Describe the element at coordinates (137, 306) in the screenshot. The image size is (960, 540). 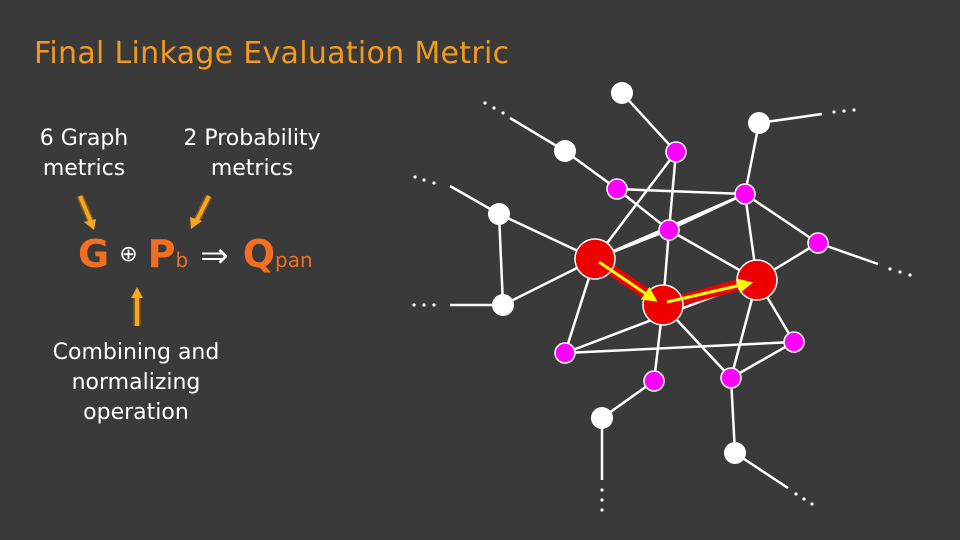
I see `combining-arrow-icon` at that location.